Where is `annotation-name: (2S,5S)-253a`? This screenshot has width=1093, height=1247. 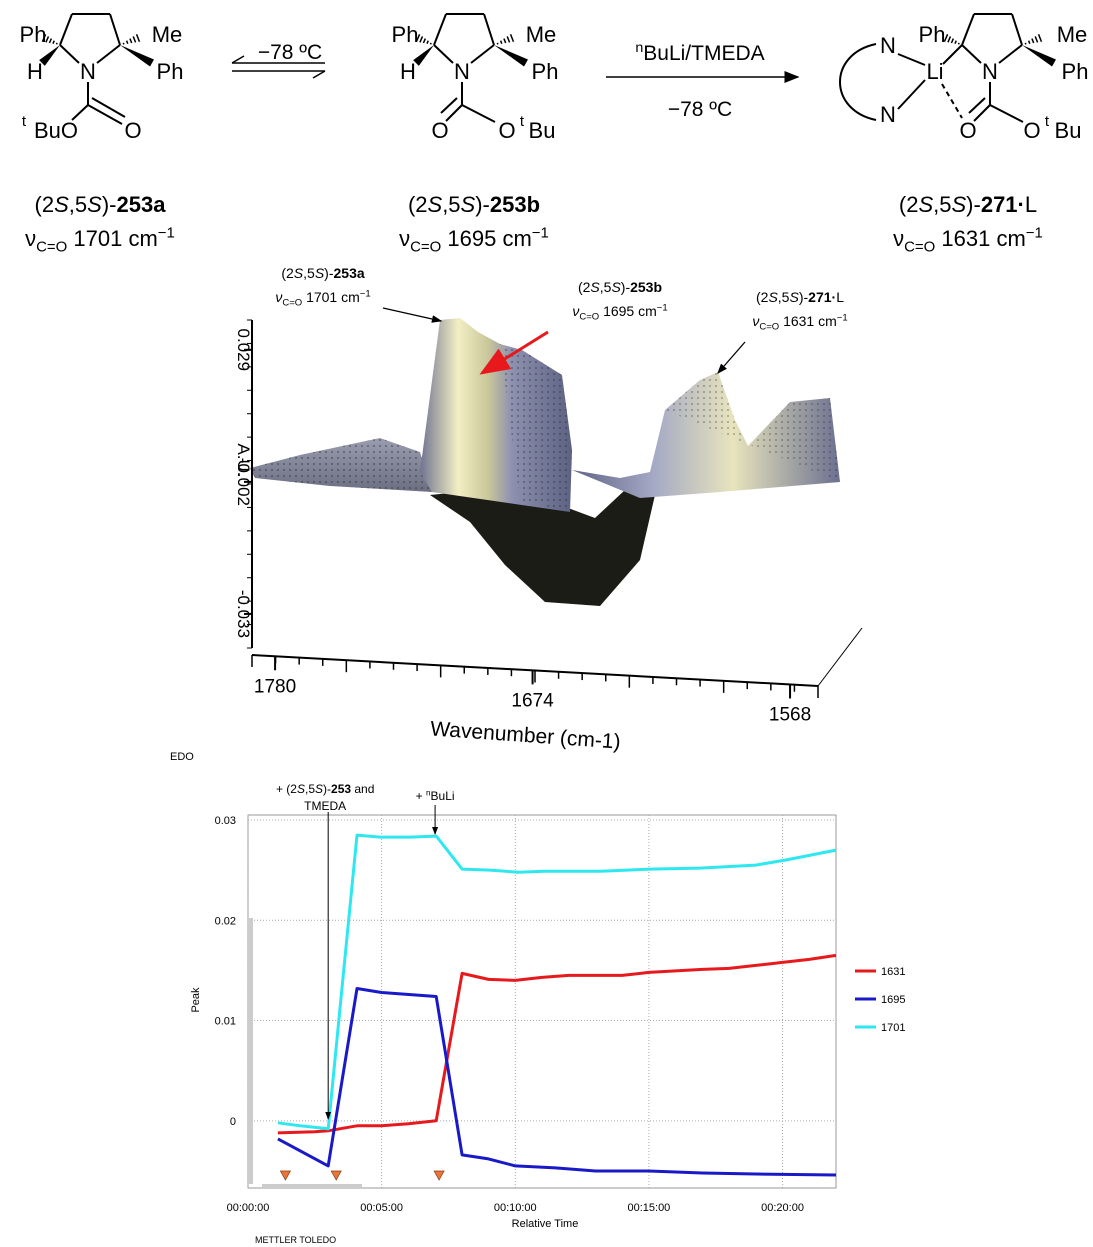
annotation-name: (2S,5S)-253a is located at coordinates (323, 273).